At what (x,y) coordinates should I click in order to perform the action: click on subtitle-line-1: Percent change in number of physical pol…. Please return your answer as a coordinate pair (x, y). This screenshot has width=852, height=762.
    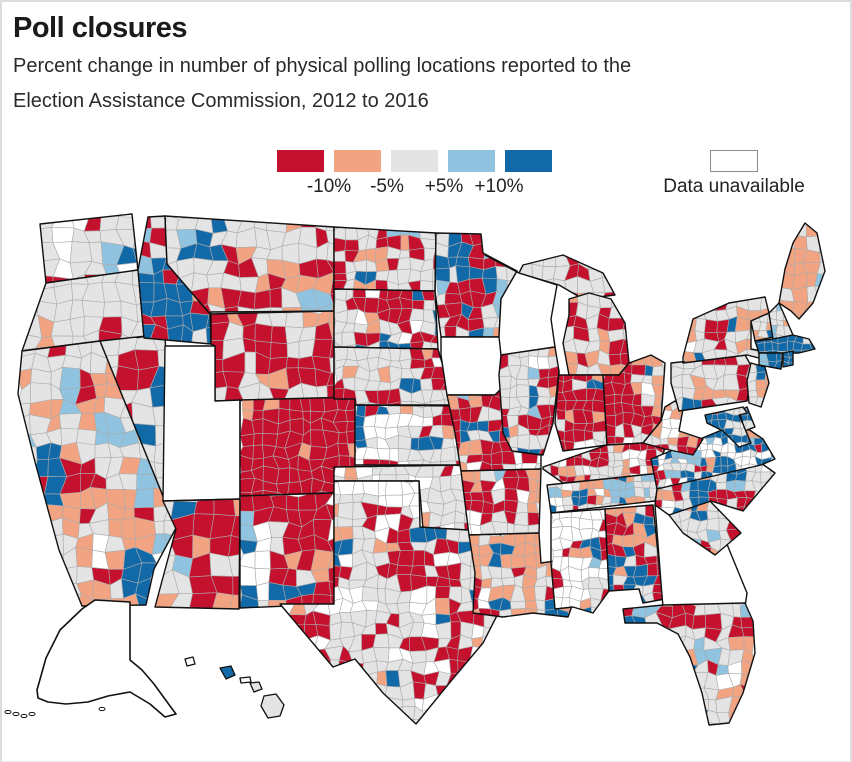
    Looking at the image, I should click on (322, 66).